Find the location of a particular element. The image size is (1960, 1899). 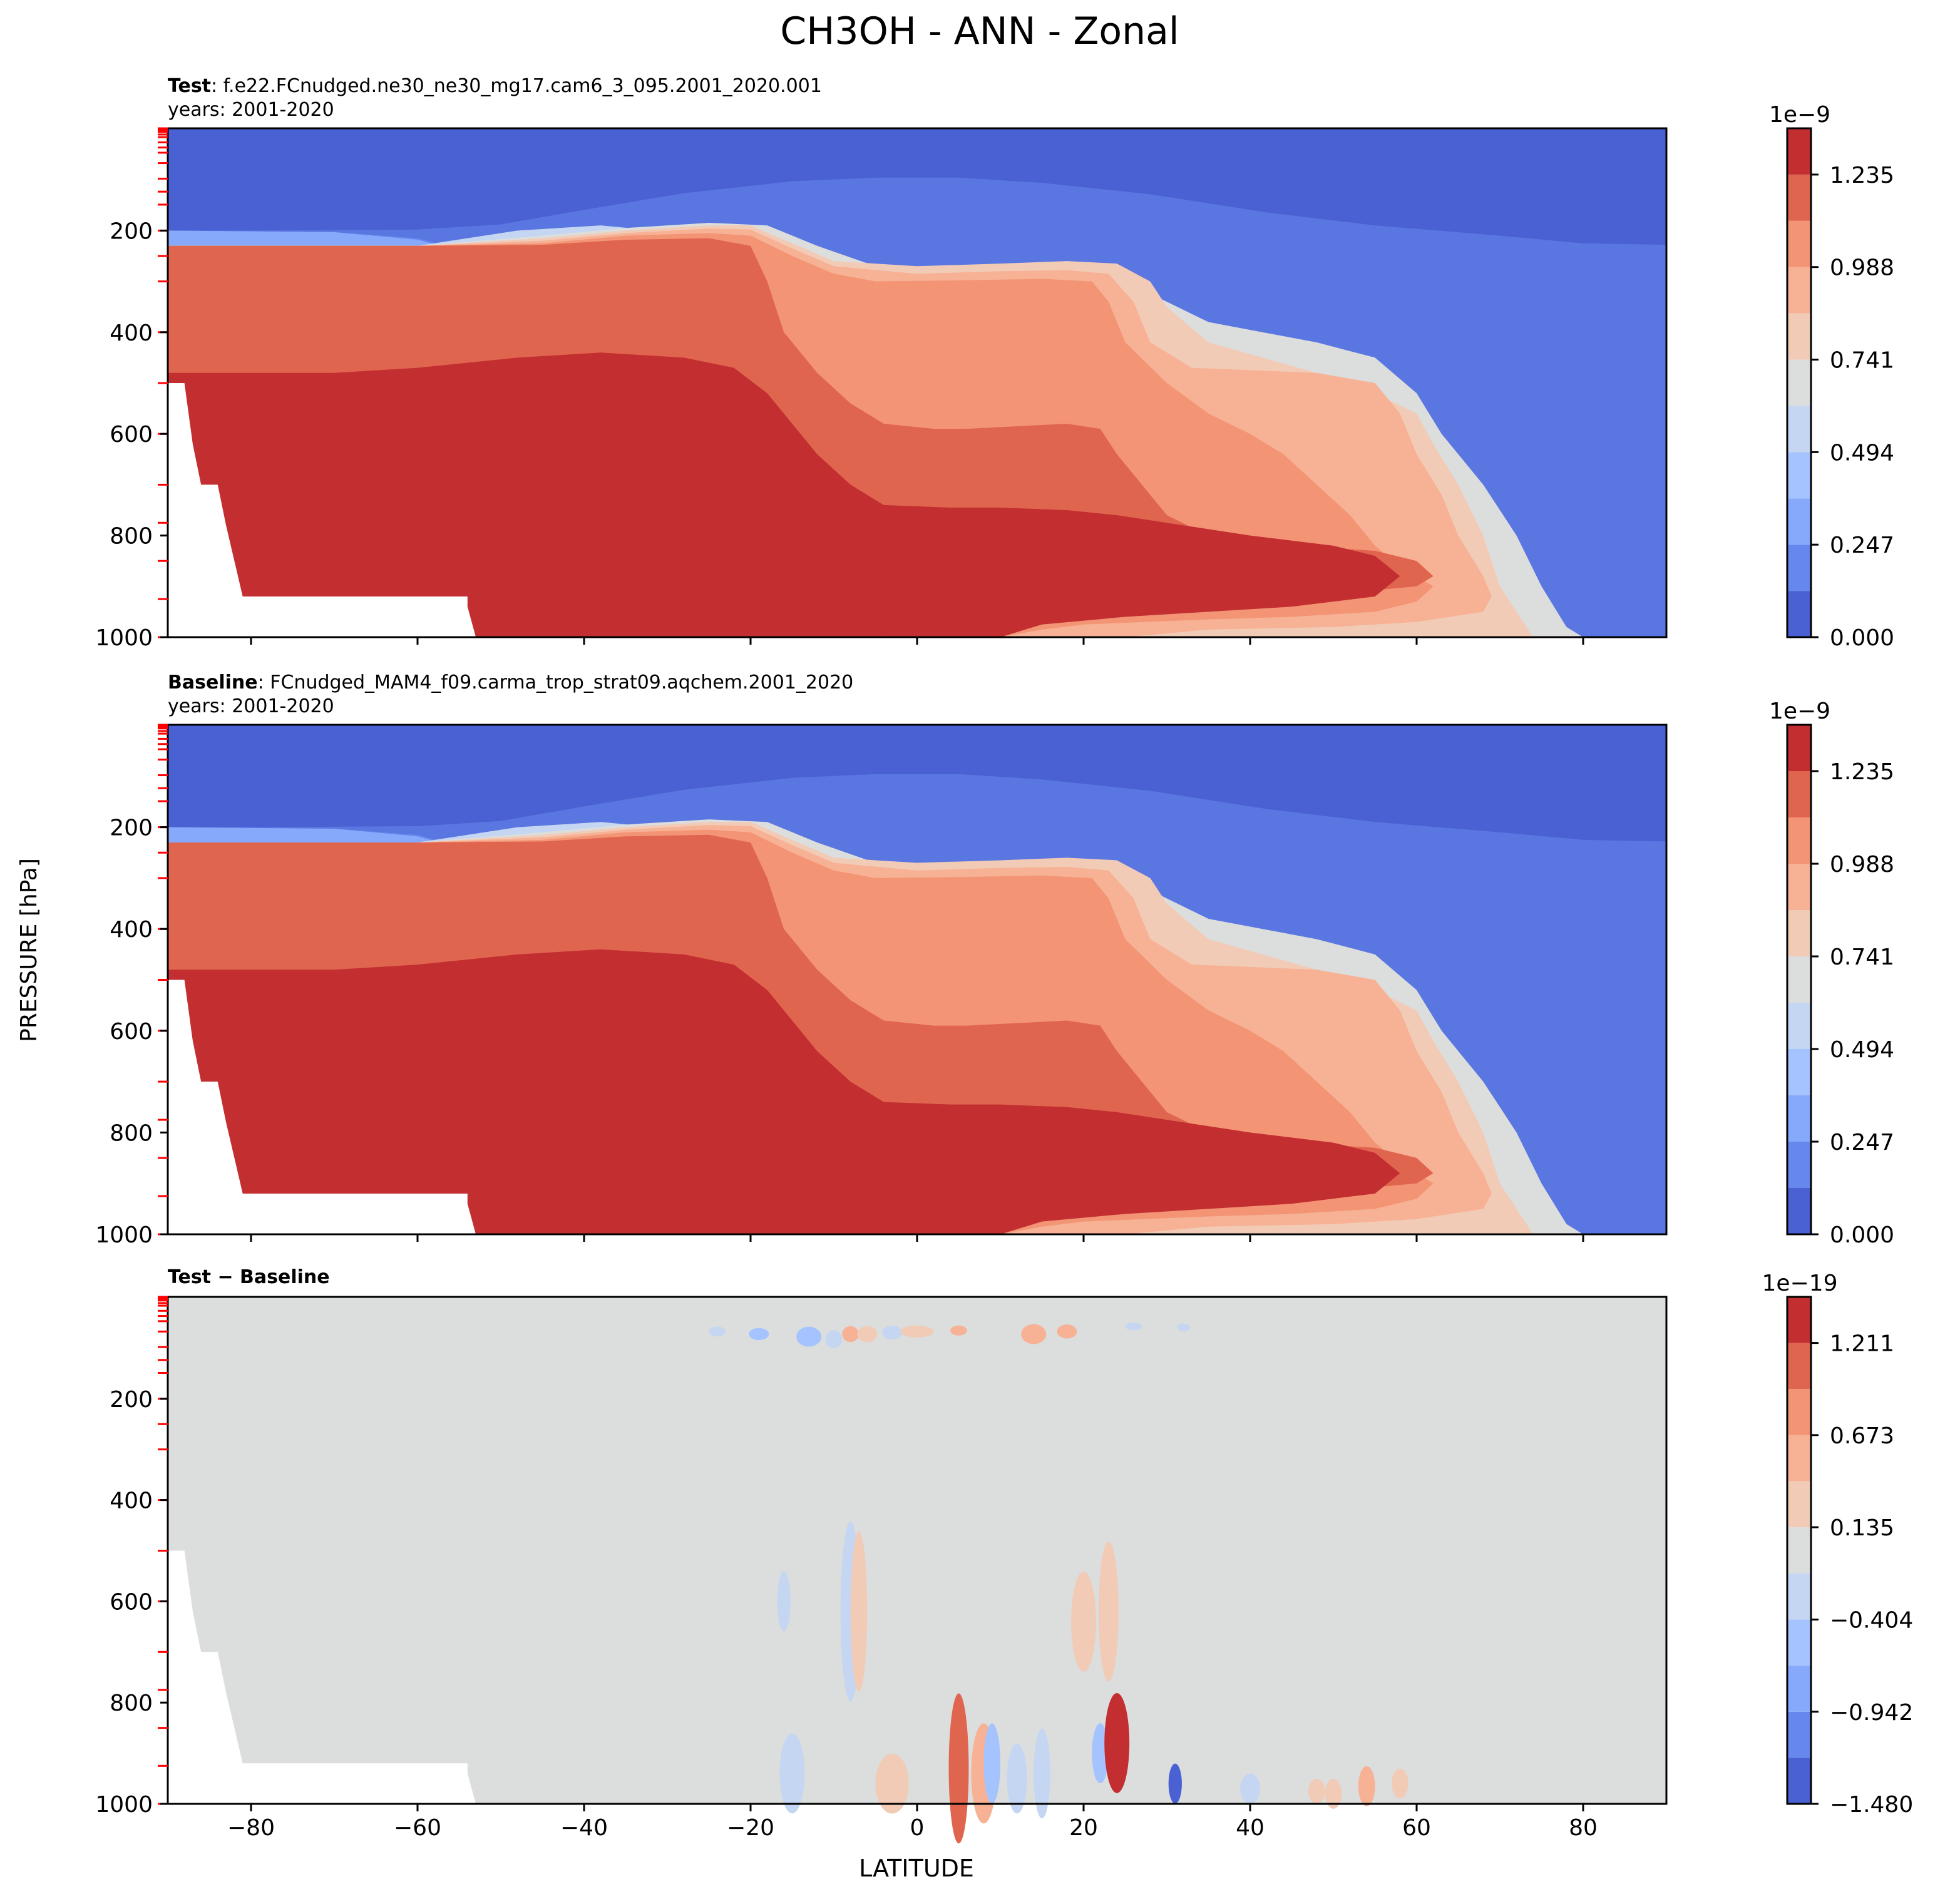

colorbar-exponent: 1e−19 is located at coordinates (1799, 1283).